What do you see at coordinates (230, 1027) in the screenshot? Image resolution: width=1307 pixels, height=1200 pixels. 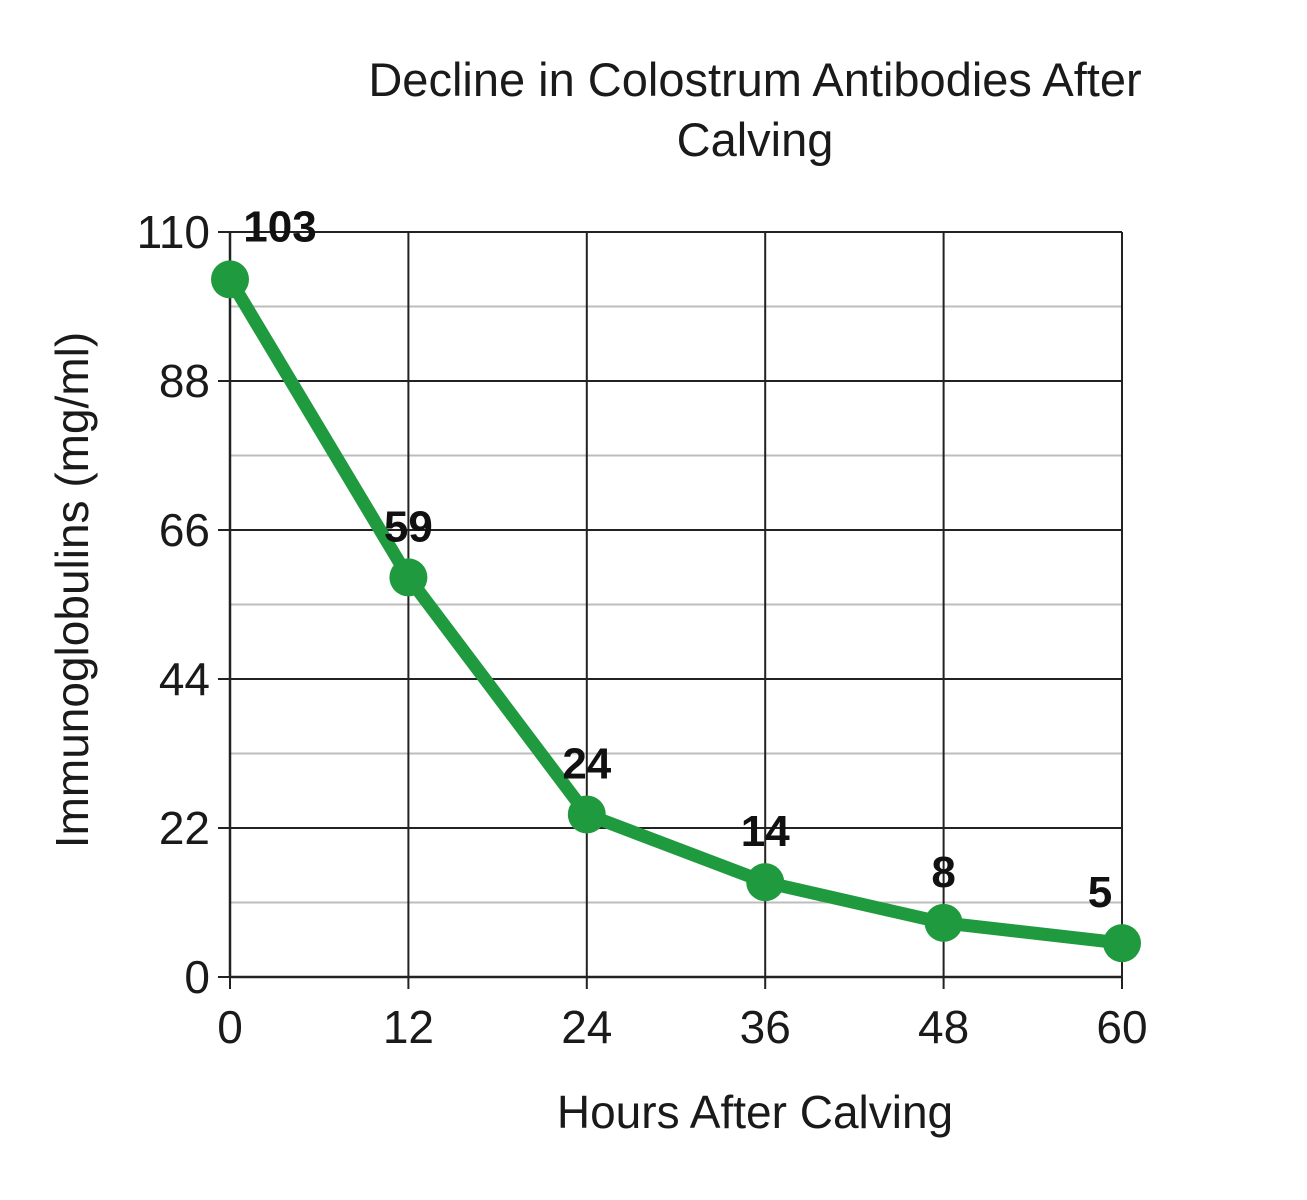 I see `x-tick-label-0: 0` at bounding box center [230, 1027].